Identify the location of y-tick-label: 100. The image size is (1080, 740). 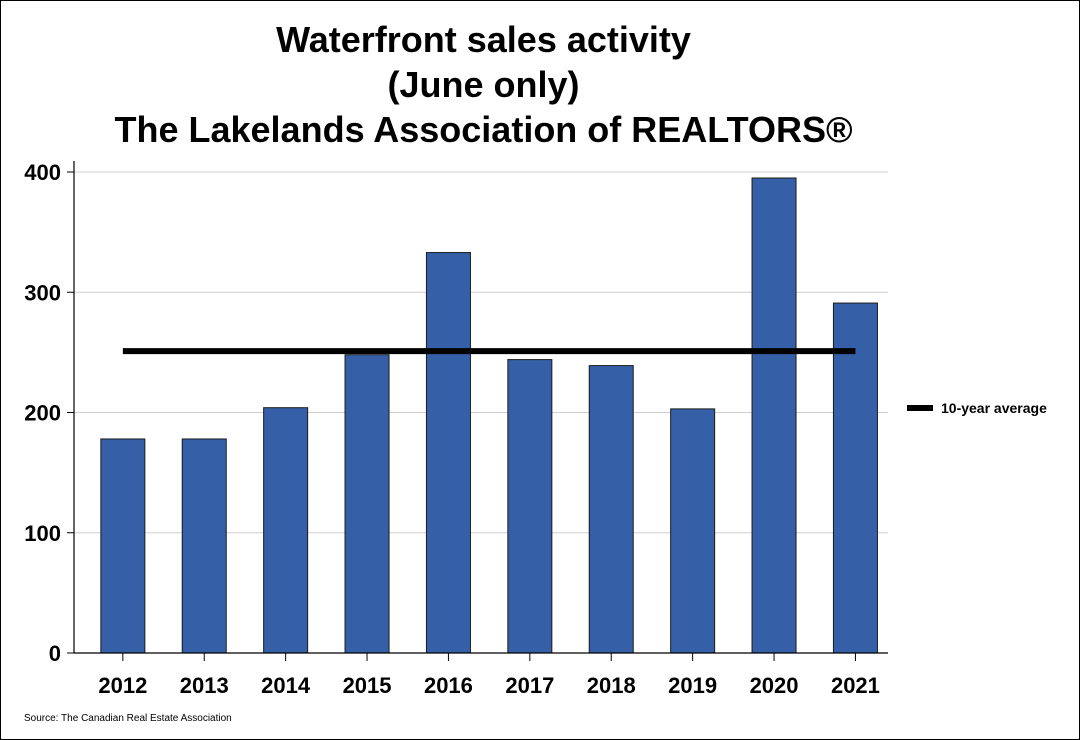
(42, 533).